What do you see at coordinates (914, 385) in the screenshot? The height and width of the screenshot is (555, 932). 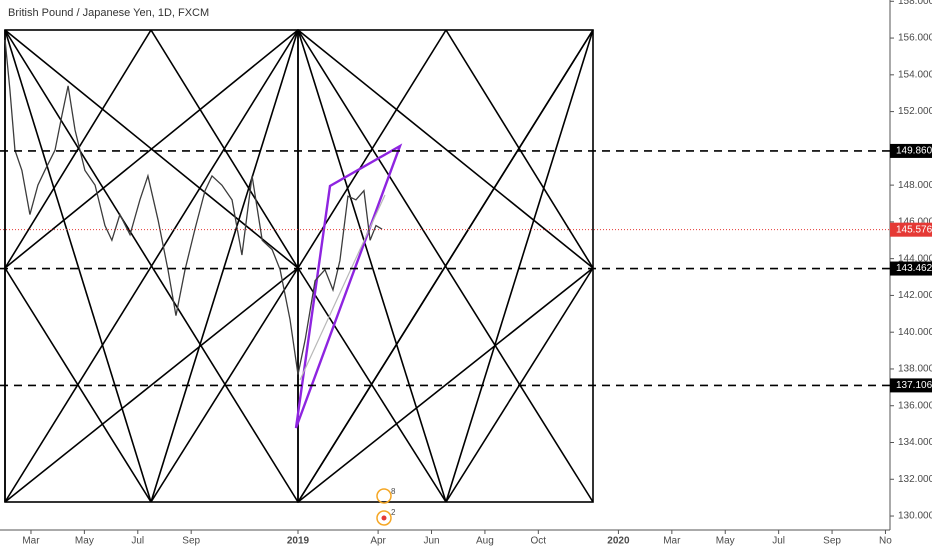 I see `level-label: 137.106` at bounding box center [914, 385].